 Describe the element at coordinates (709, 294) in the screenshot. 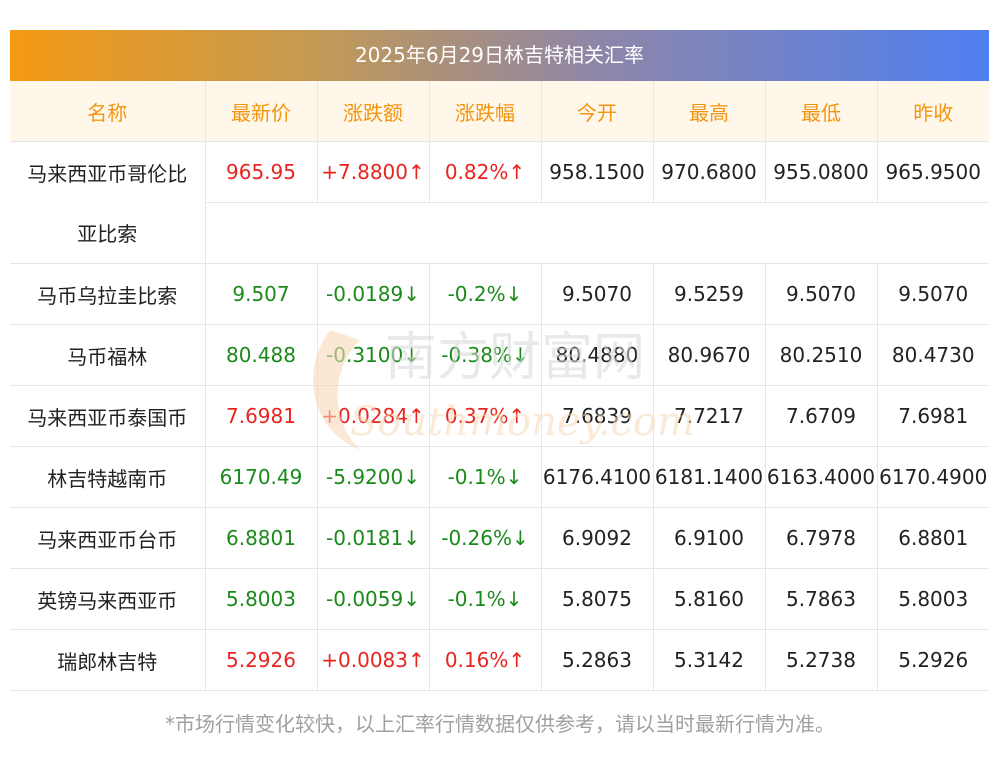

I see `row-high: 9.5259` at that location.